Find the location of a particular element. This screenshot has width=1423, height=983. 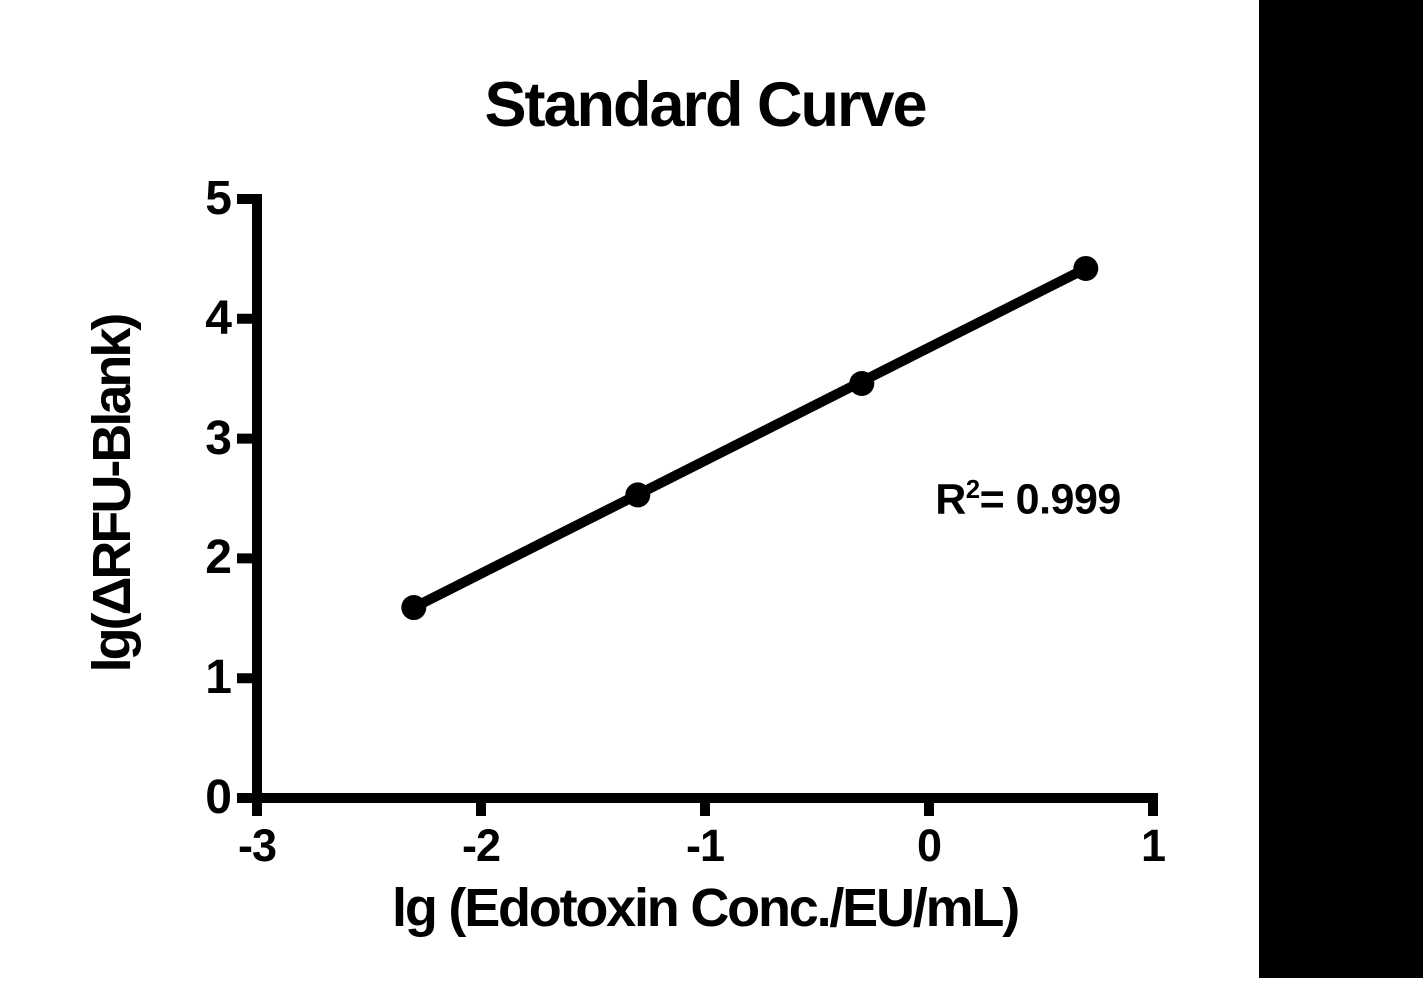

r-squared-value: = 0.999 is located at coordinates (1050, 499).